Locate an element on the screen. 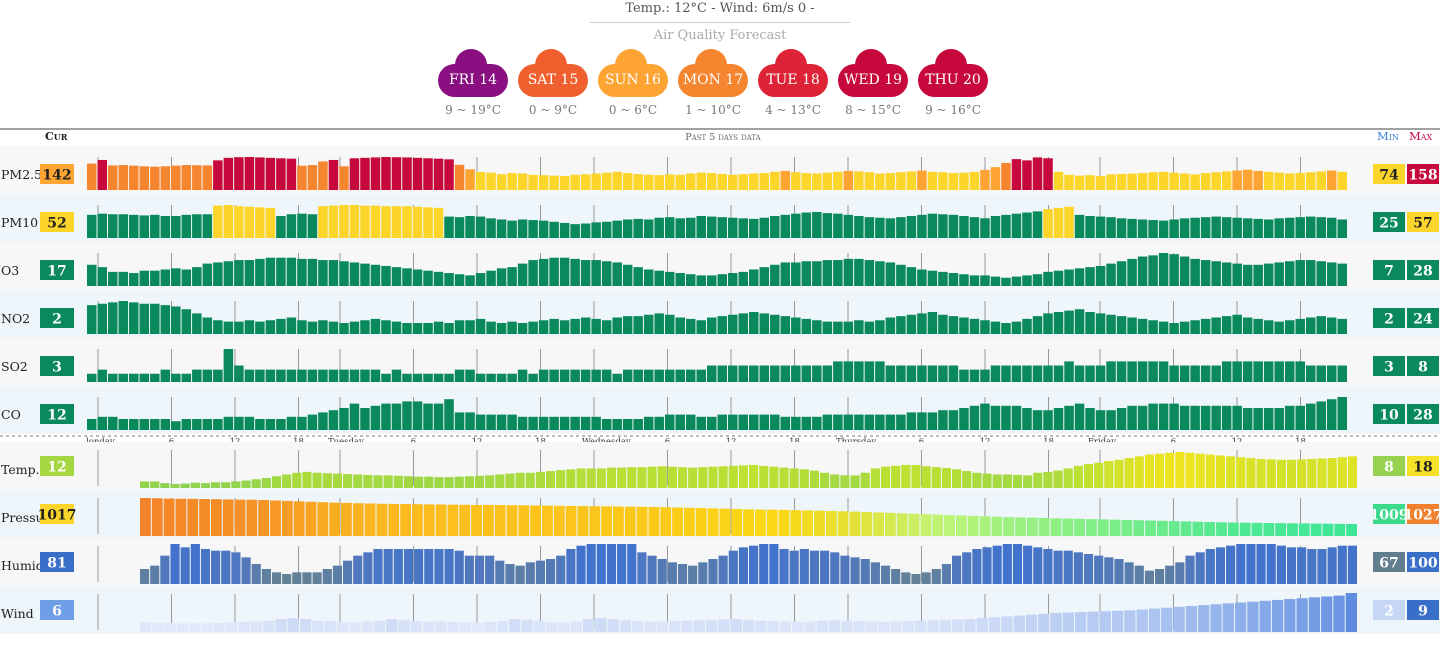  forecast-day-0: FRI 14 9 ~ 19°C is located at coordinates (473, 84).